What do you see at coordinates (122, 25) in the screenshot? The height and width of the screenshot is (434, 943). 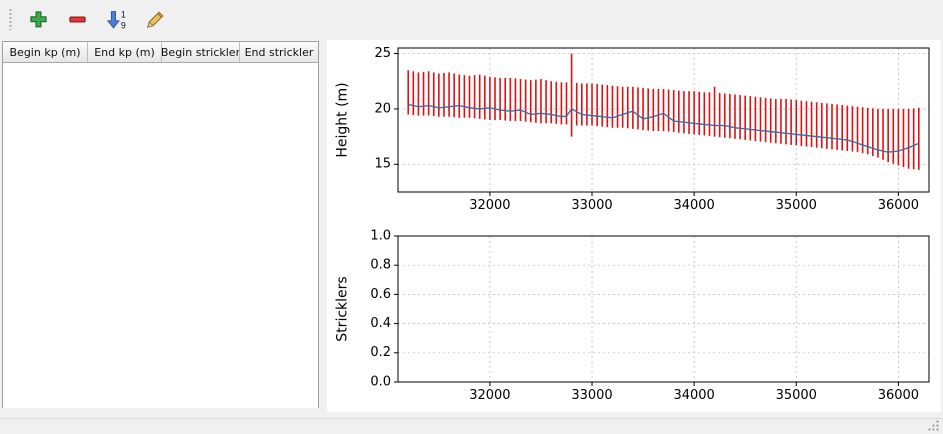 I see `sort-digit-bottom: 9` at bounding box center [122, 25].